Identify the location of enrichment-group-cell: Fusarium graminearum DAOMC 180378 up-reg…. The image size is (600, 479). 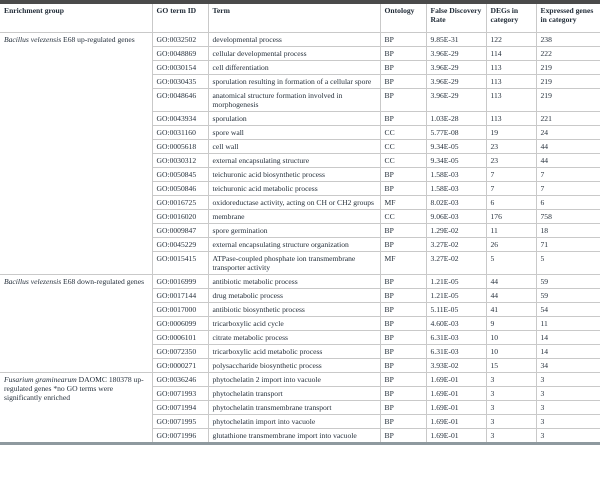
(76, 408).